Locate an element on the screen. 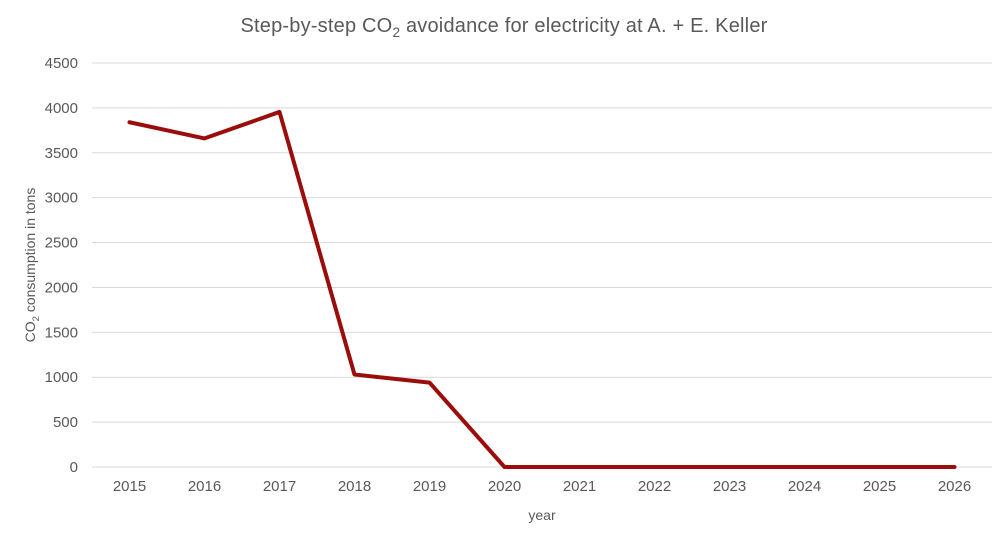  y-tick-label: 0 is located at coordinates (74, 467).